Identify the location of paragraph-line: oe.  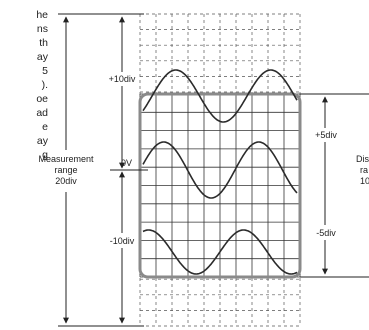
(42, 99).